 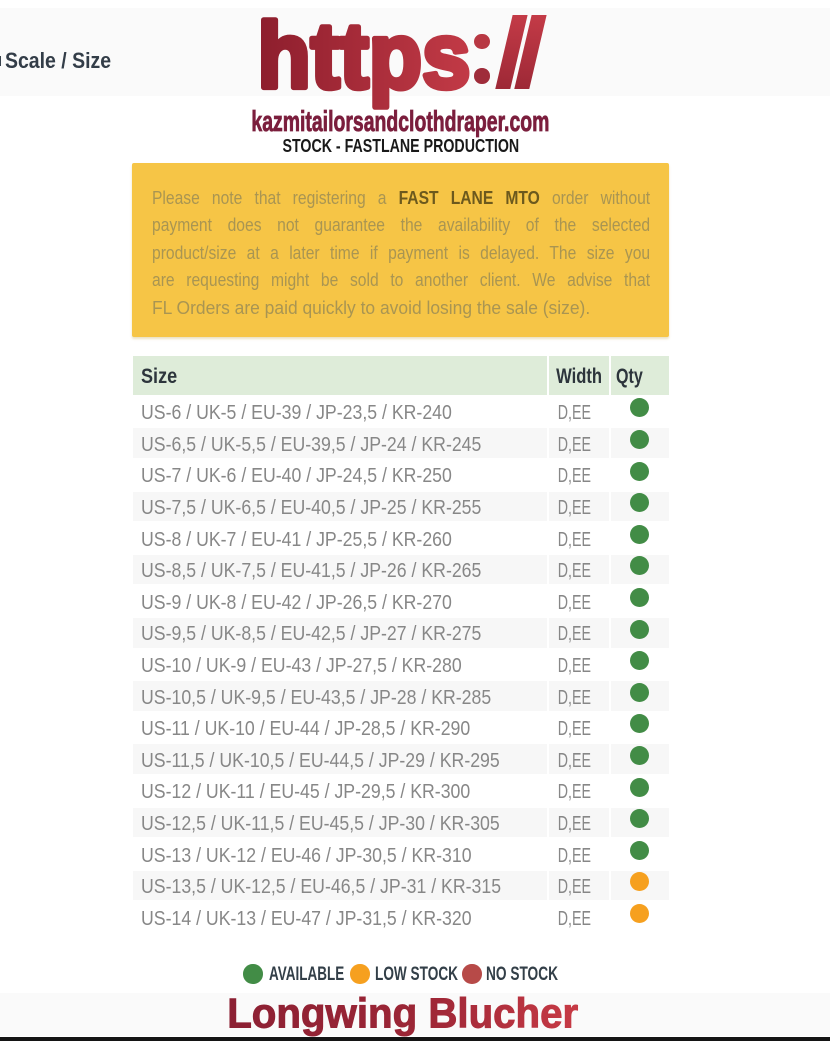 What do you see at coordinates (402, 1013) in the screenshot?
I see `svg-text: Longwing Blucher` at bounding box center [402, 1013].